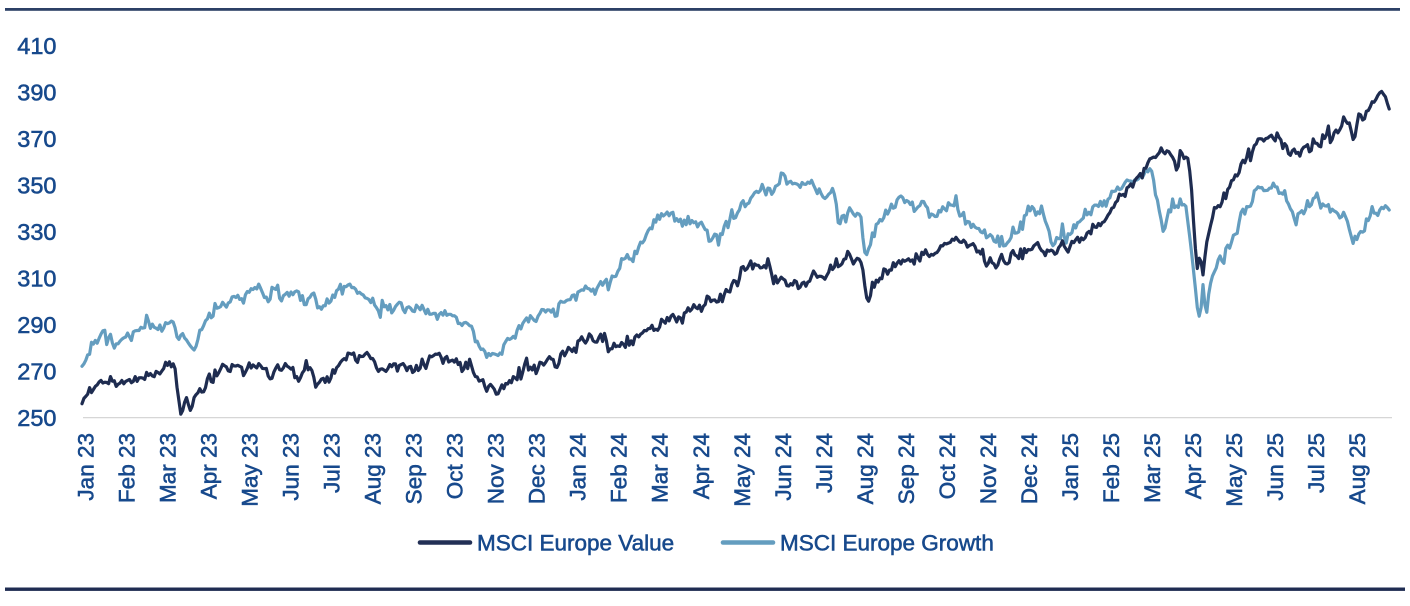 This screenshot has width=1410, height=606. I want to click on svg-text: Aug 23, so click(373, 468).